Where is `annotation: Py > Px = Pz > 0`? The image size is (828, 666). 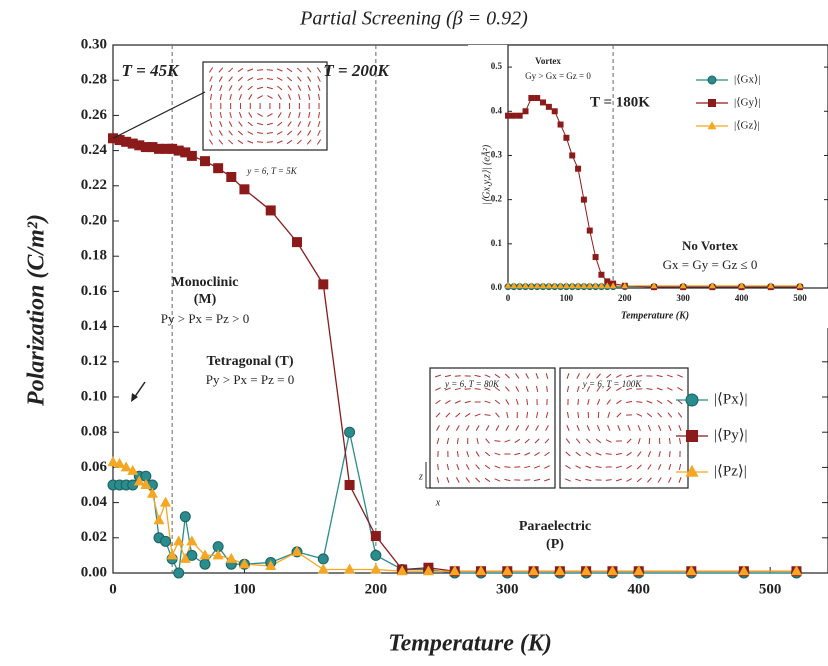 annotation: Py > Px = Pz > 0 is located at coordinates (205, 318).